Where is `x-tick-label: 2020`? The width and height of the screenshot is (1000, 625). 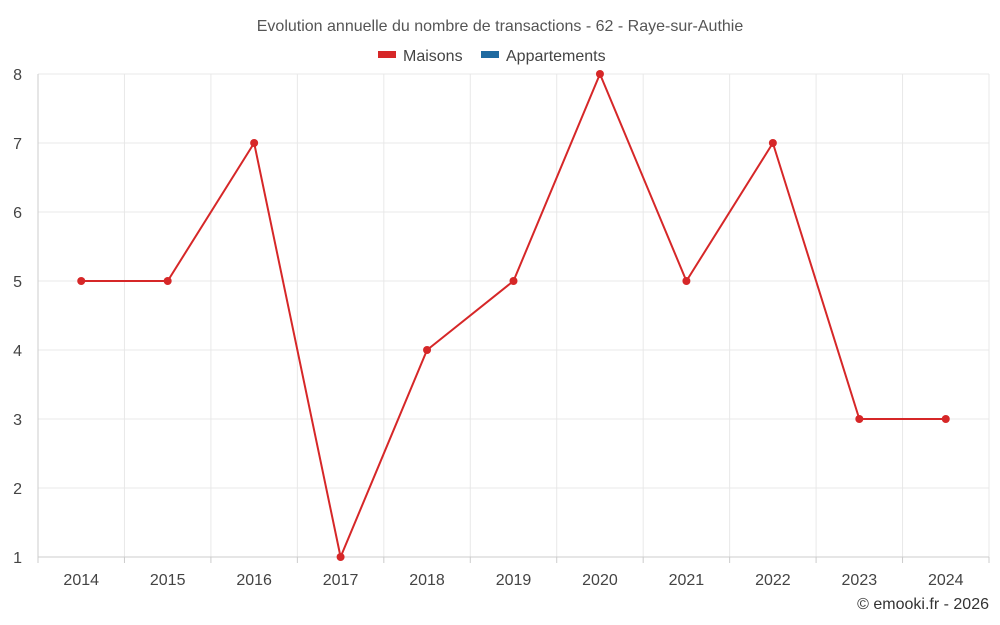 x-tick-label: 2020 is located at coordinates (600, 580).